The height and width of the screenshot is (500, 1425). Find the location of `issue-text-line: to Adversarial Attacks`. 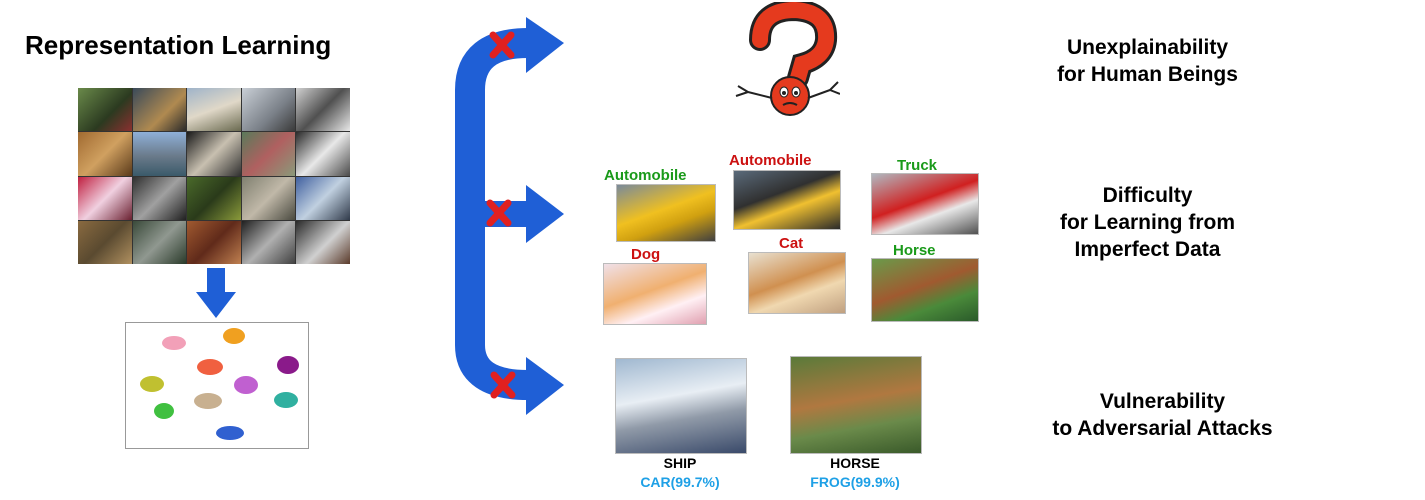

issue-text-line: to Adversarial Attacks is located at coordinates (1162, 428).